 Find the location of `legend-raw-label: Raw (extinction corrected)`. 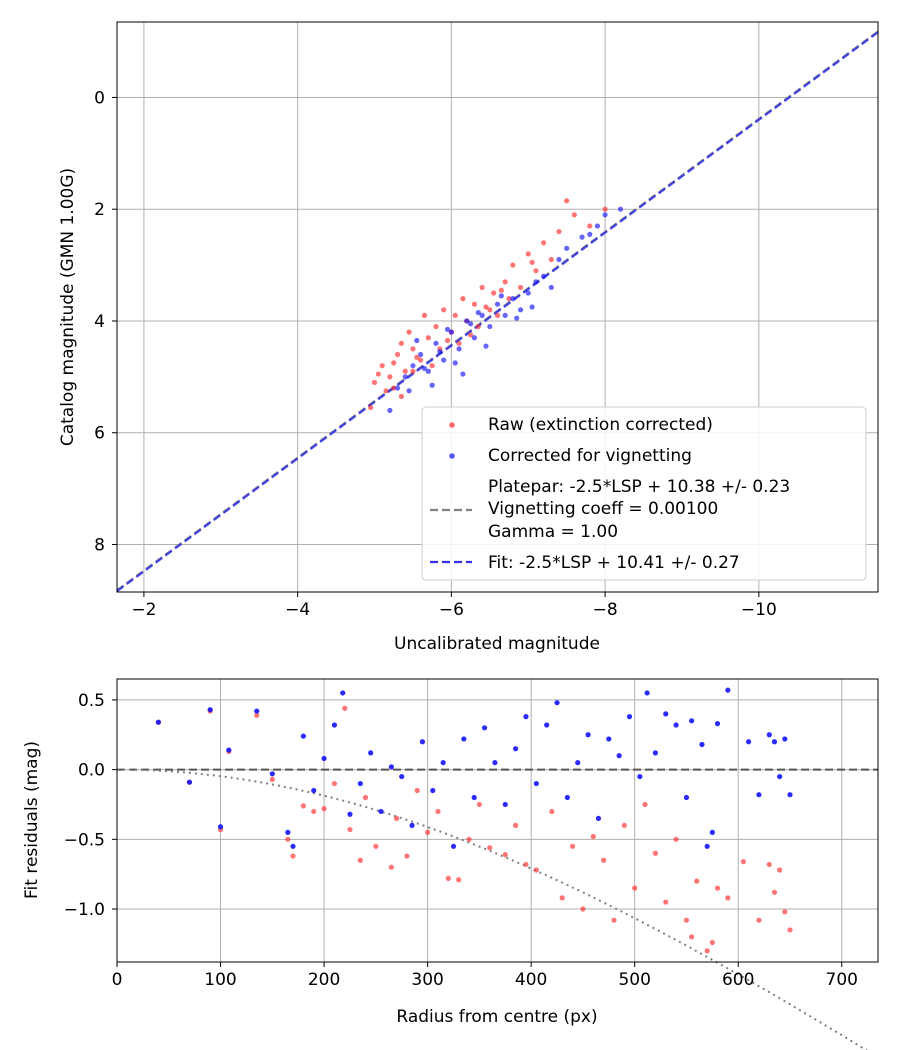

legend-raw-label: Raw (extinction corrected) is located at coordinates (600, 425).